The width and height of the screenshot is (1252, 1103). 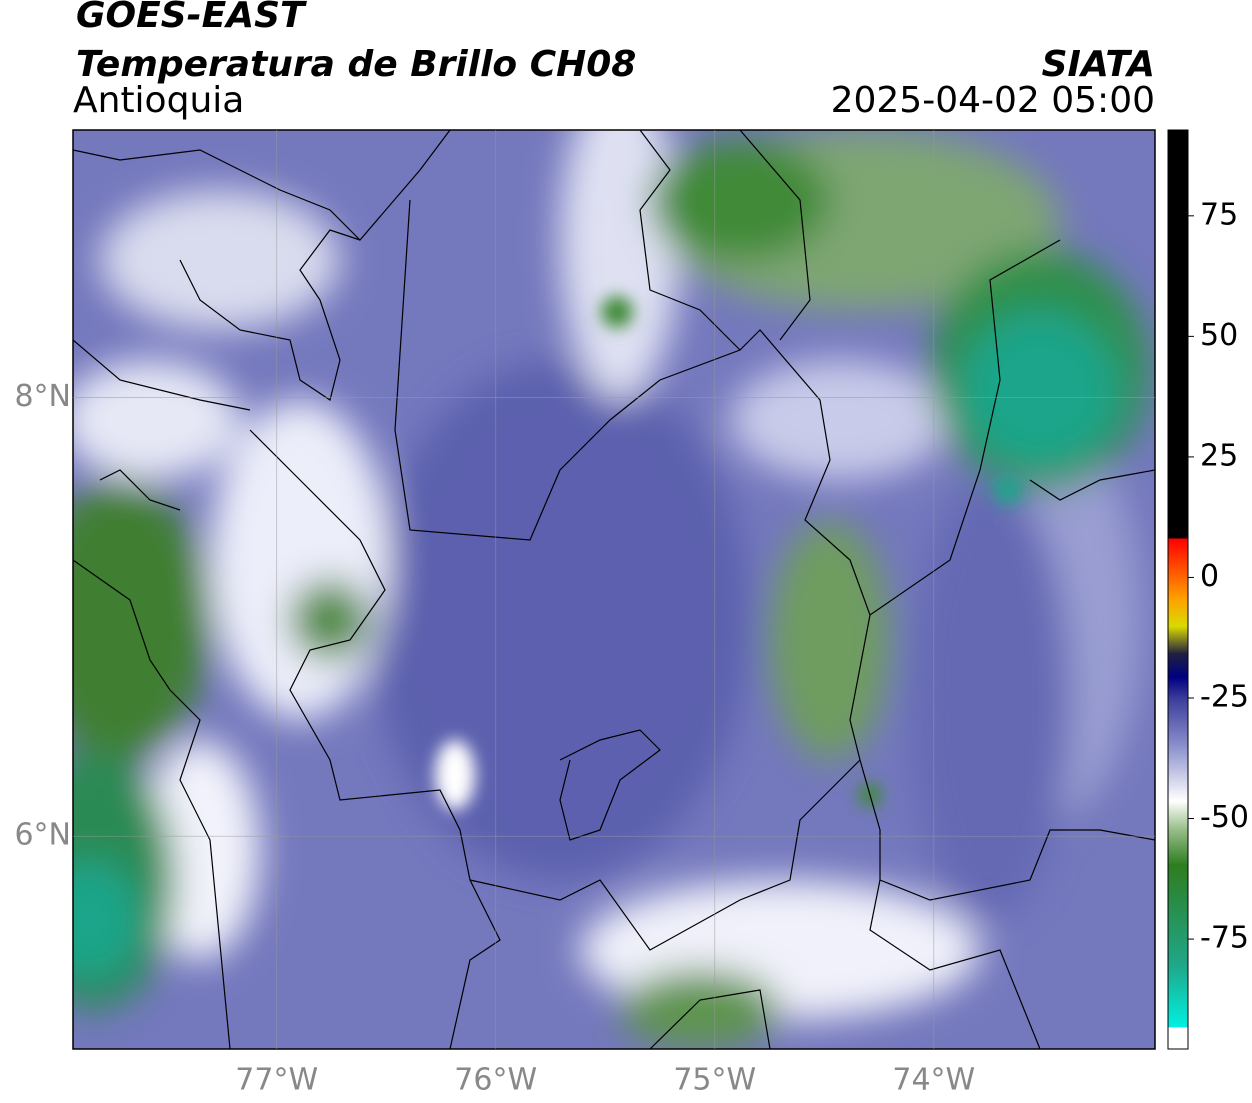 I want to click on source: SIATA, so click(x=1098, y=64).